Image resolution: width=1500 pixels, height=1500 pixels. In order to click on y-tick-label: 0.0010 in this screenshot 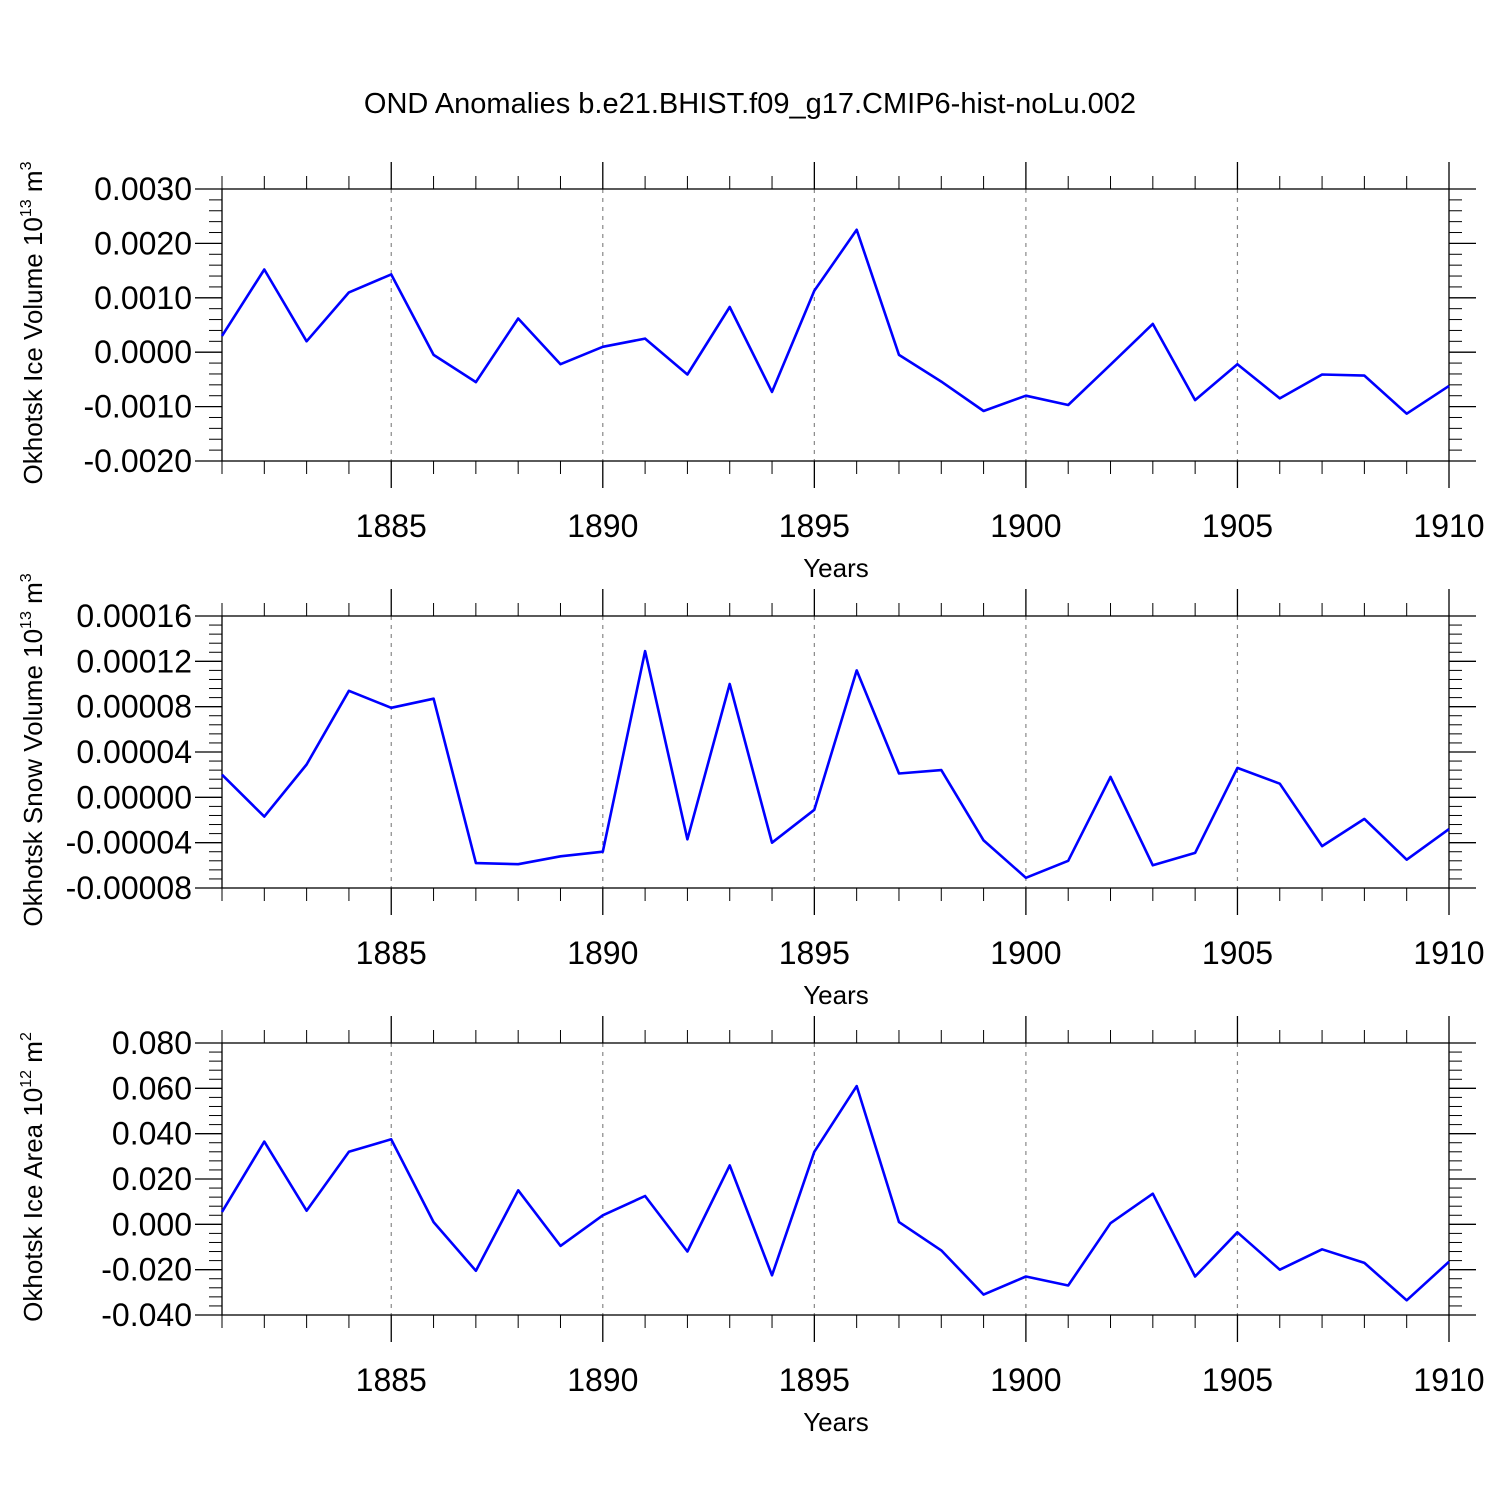, I will do `click(143, 298)`.